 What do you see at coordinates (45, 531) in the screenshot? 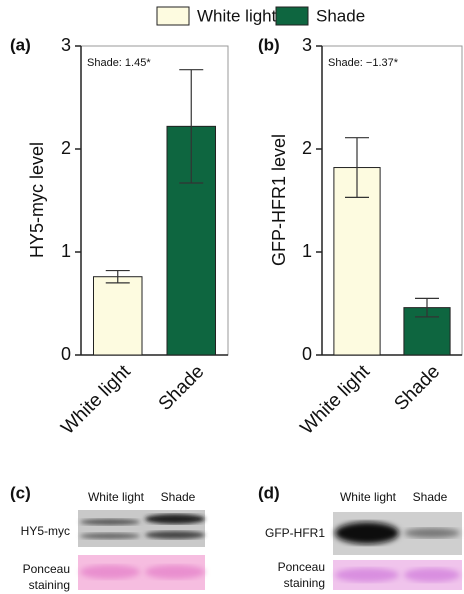
I see `protein-label: HY5-myc` at bounding box center [45, 531].